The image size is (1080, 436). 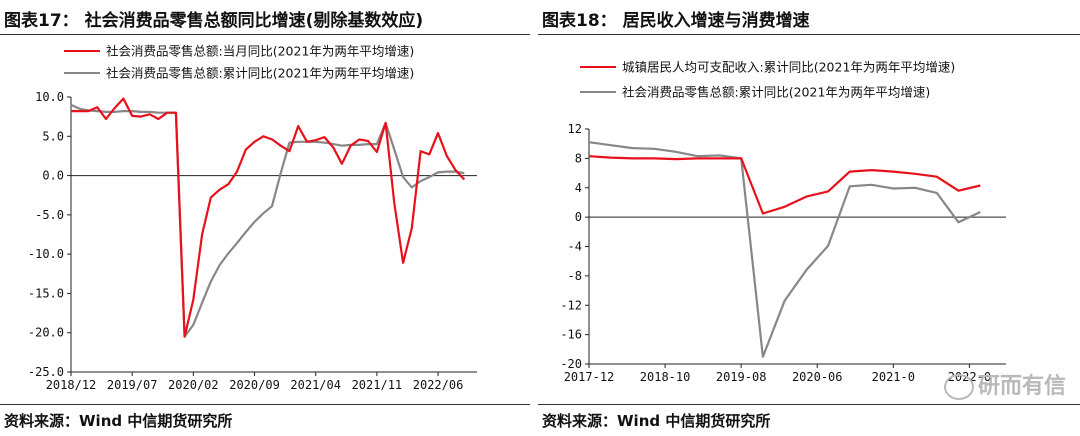 What do you see at coordinates (571, 305) in the screenshot?
I see `y-tick-label: -12` at bounding box center [571, 305].